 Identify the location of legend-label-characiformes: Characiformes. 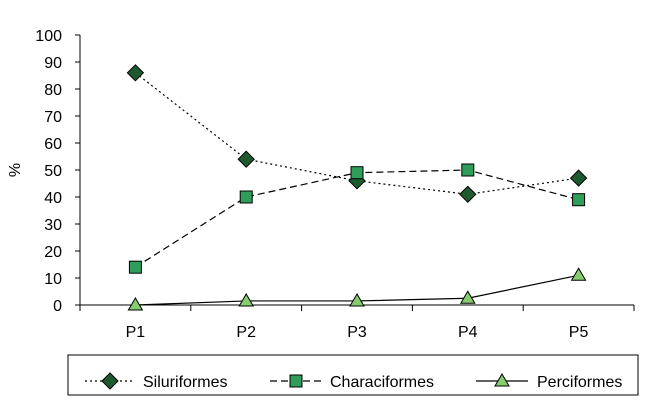
(382, 382).